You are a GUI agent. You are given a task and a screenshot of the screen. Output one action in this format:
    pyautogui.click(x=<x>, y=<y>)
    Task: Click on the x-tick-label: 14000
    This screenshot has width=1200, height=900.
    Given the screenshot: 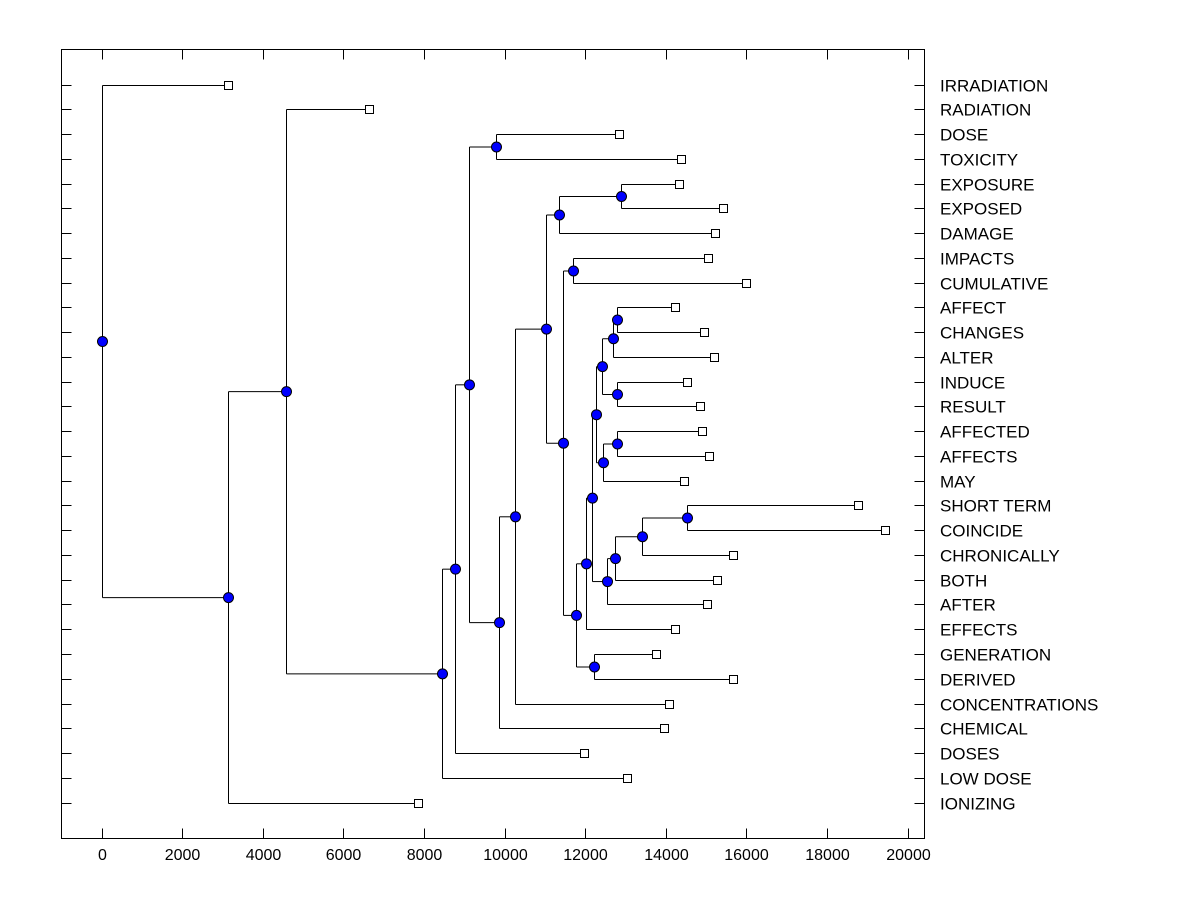 What is the action you would take?
    pyautogui.click(x=666, y=855)
    